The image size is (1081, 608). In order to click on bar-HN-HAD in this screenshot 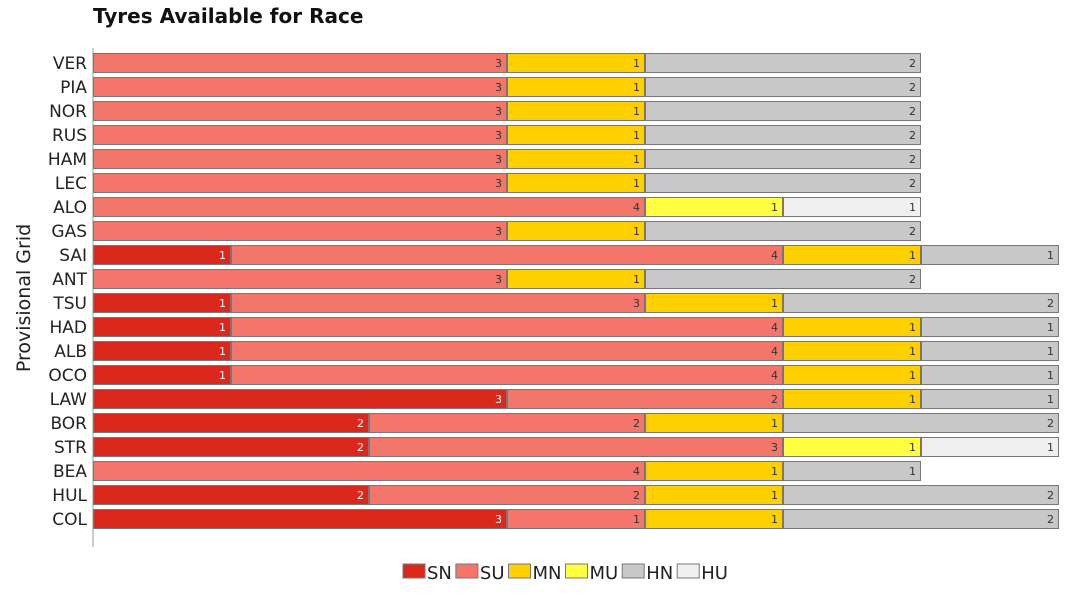, I will do `click(990, 327)`.